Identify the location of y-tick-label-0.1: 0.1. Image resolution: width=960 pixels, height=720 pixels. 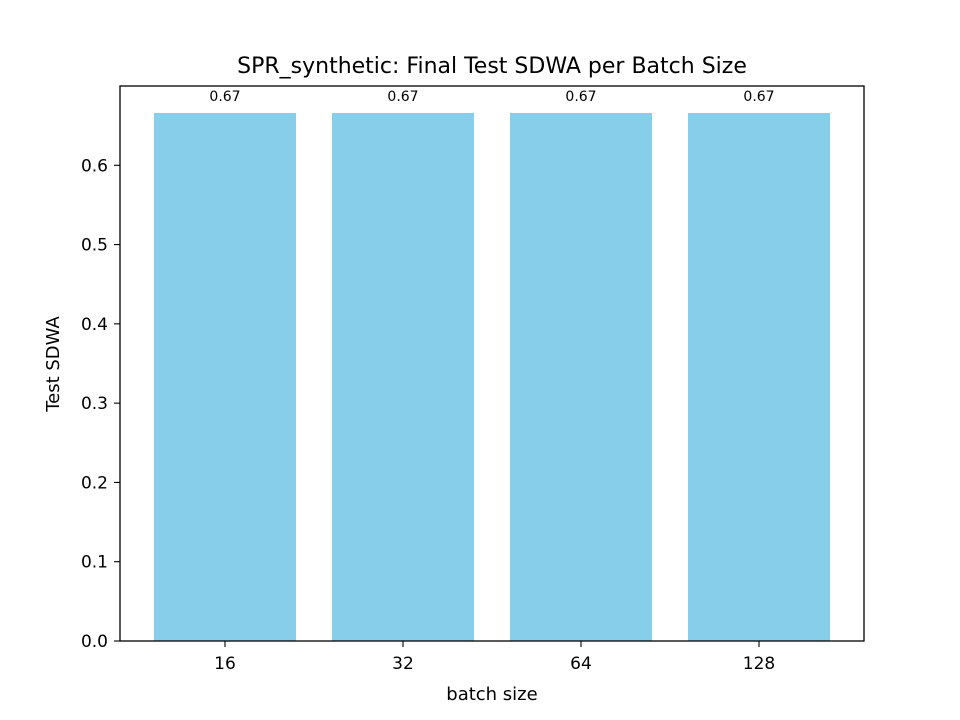
(94, 563).